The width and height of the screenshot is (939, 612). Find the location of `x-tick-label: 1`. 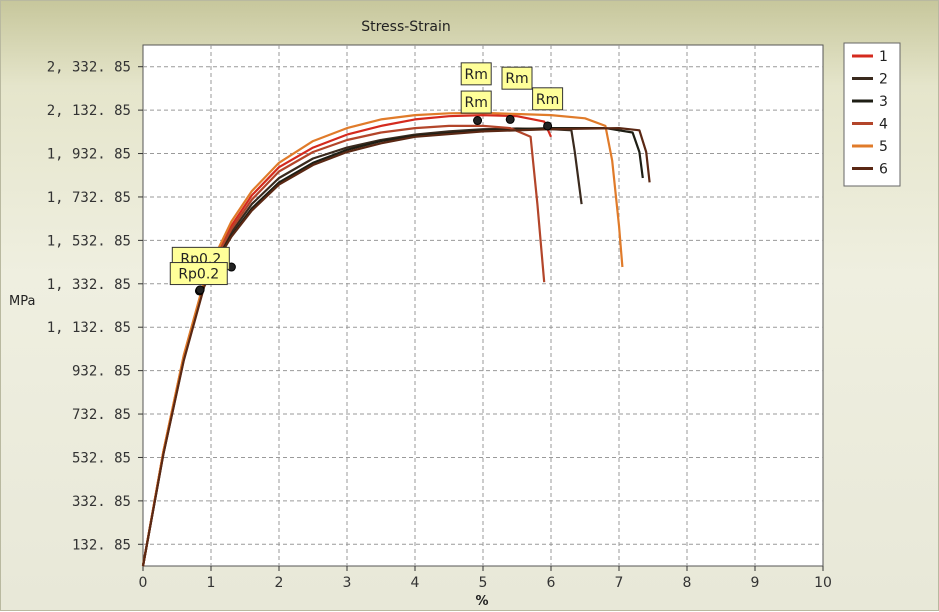

x-tick-label: 1 is located at coordinates (211, 583).